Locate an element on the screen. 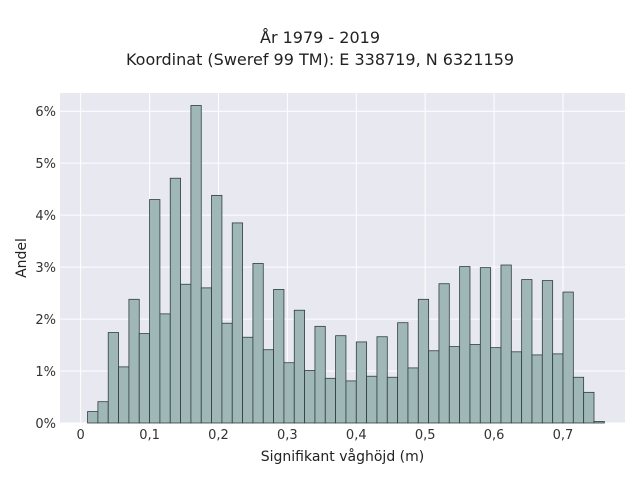 The height and width of the screenshot is (480, 640). x-axis-label: Signifikant våghöjd (m) is located at coordinates (342, 456).